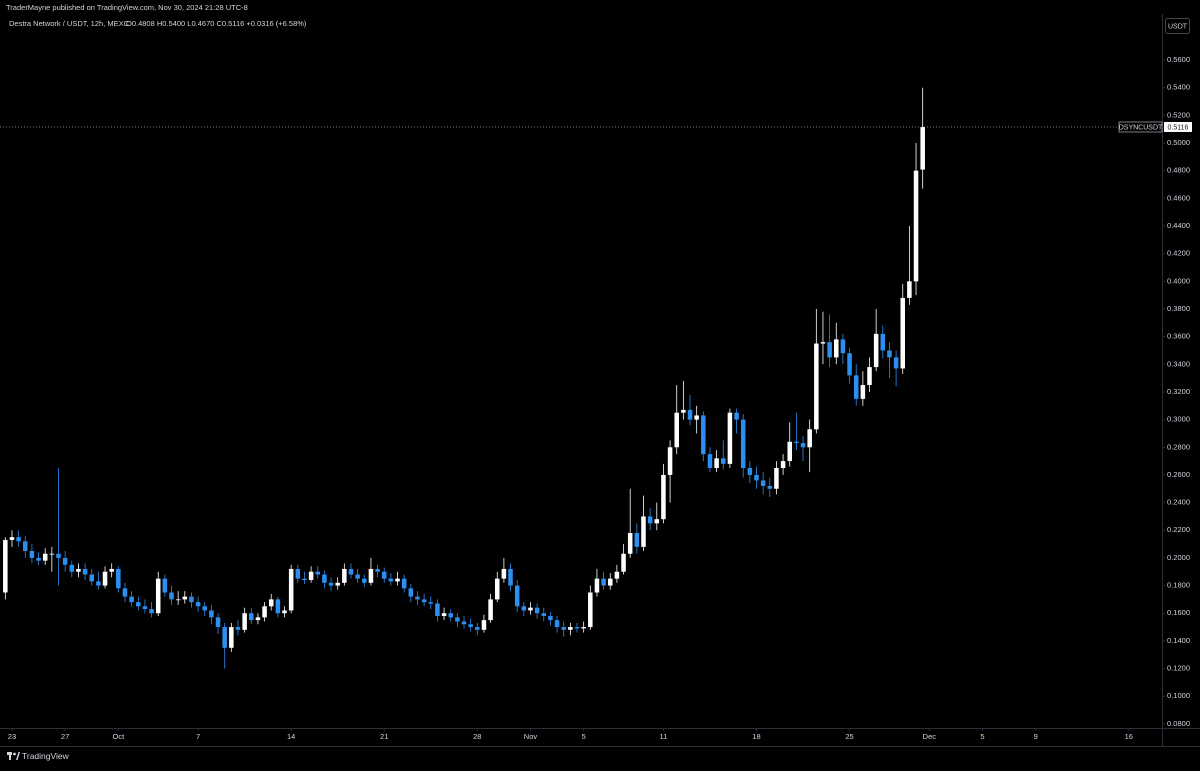 Image resolution: width=1200 pixels, height=771 pixels. What do you see at coordinates (1178, 197) in the screenshot?
I see `y-tick-label: 0.4600` at bounding box center [1178, 197].